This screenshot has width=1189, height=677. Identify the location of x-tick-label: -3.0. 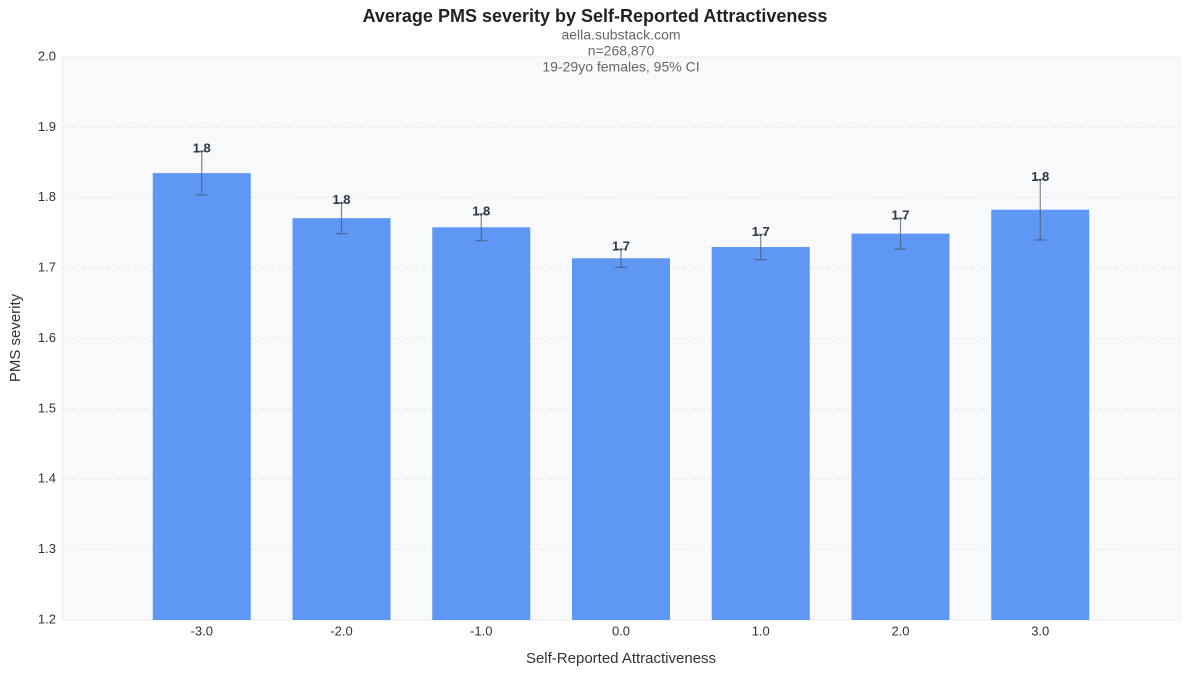
(202, 630).